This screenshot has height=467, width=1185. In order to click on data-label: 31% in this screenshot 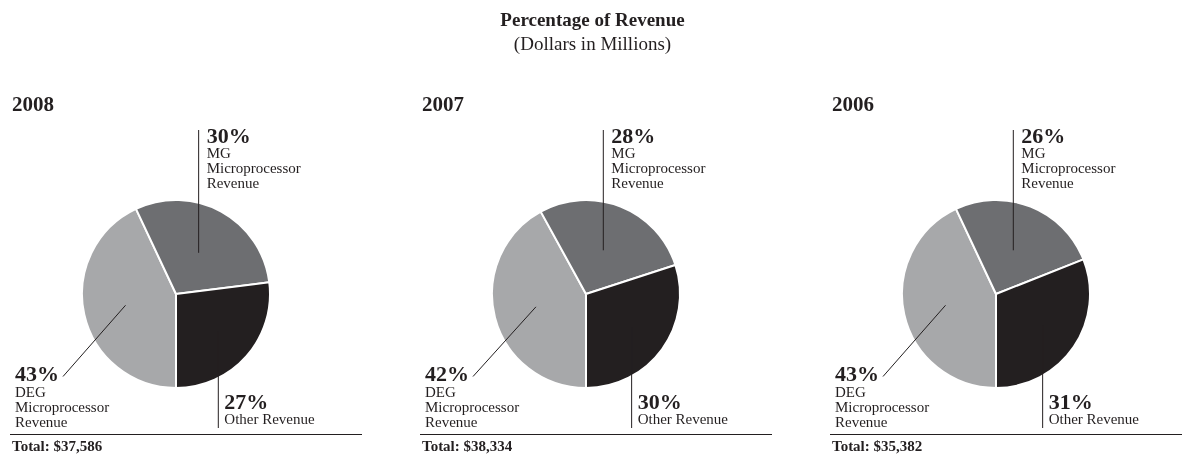, I will do `click(1070, 401)`.